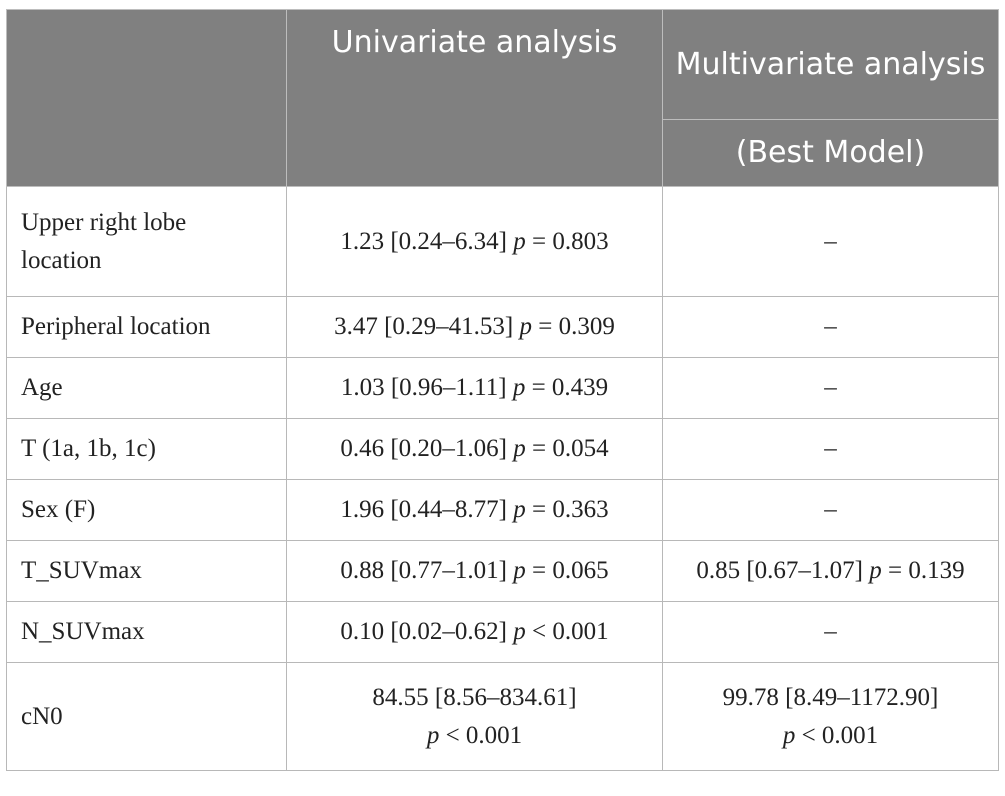 The height and width of the screenshot is (796, 1005). What do you see at coordinates (146, 241) in the screenshot?
I see `row-label: Upper right lobe location` at bounding box center [146, 241].